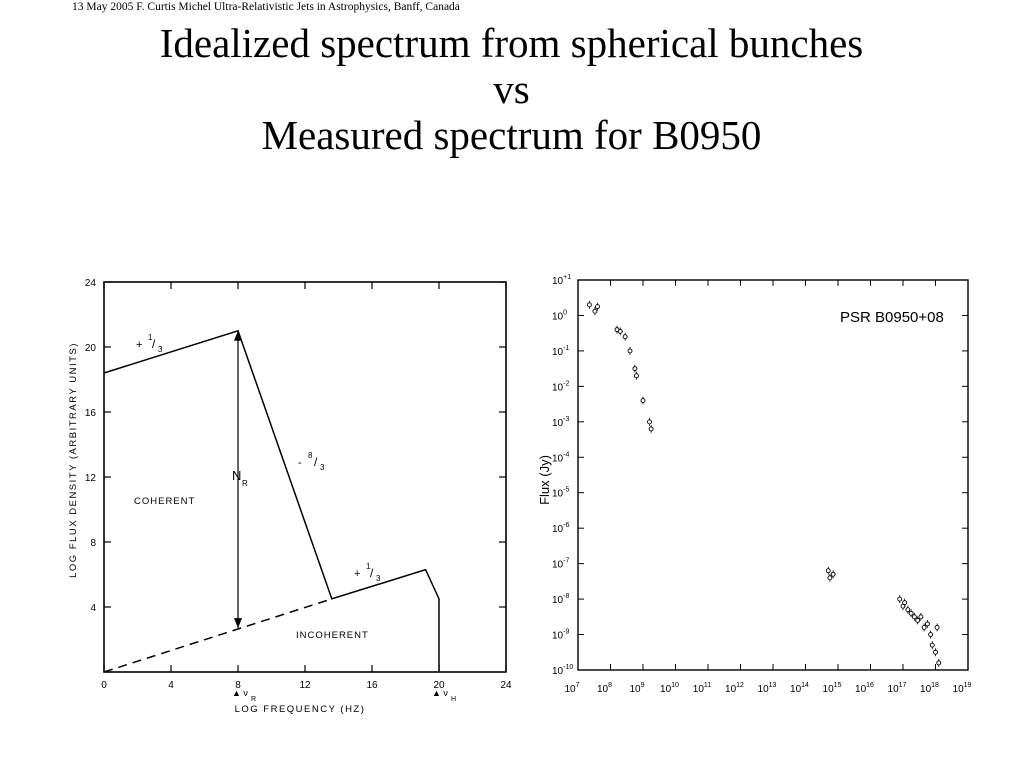  I want to click on left-x-tick-label: 16, so click(372, 685).